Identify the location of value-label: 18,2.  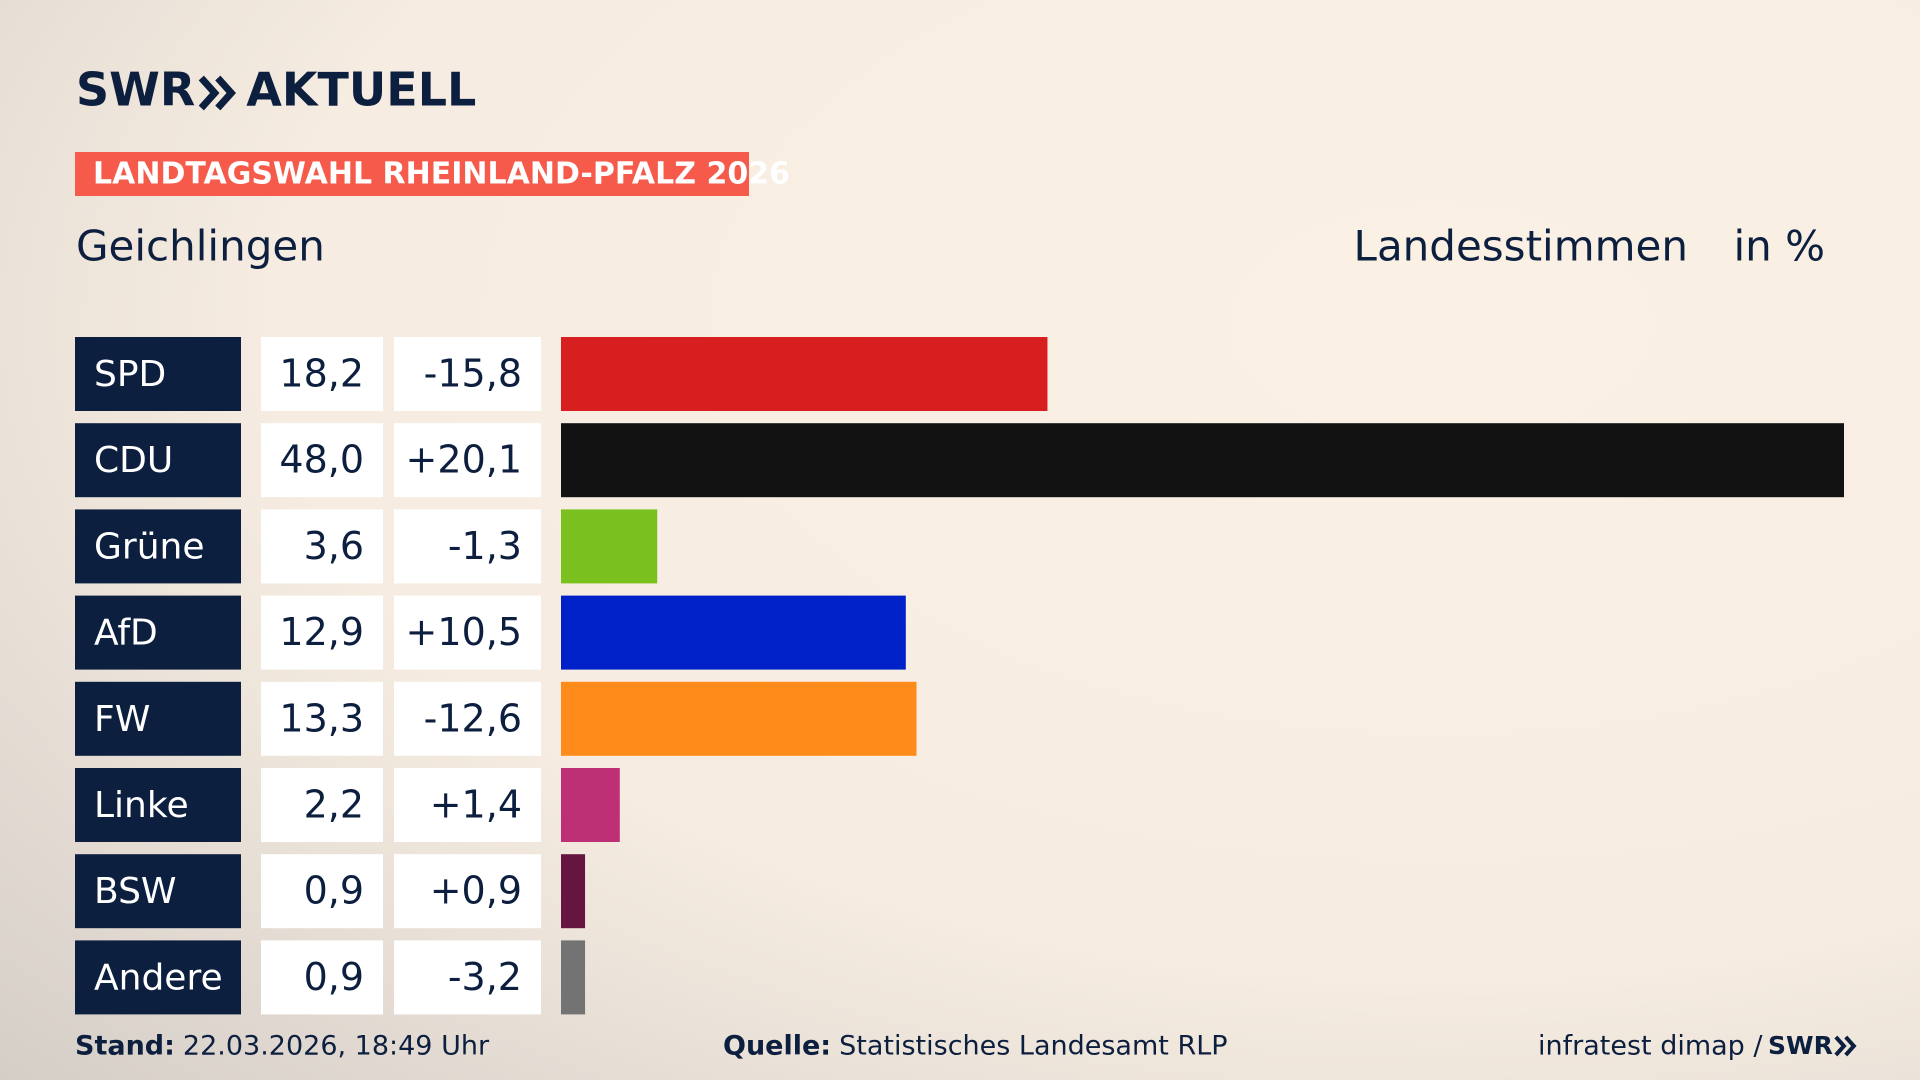
(321, 374).